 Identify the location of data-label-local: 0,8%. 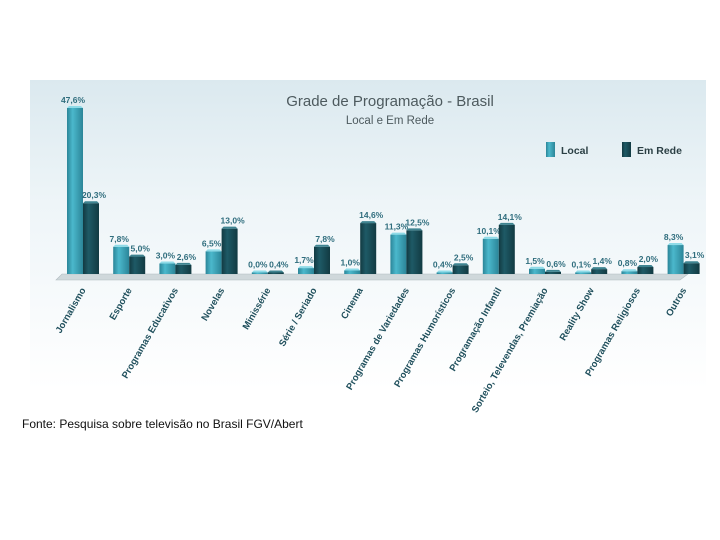
(628, 263).